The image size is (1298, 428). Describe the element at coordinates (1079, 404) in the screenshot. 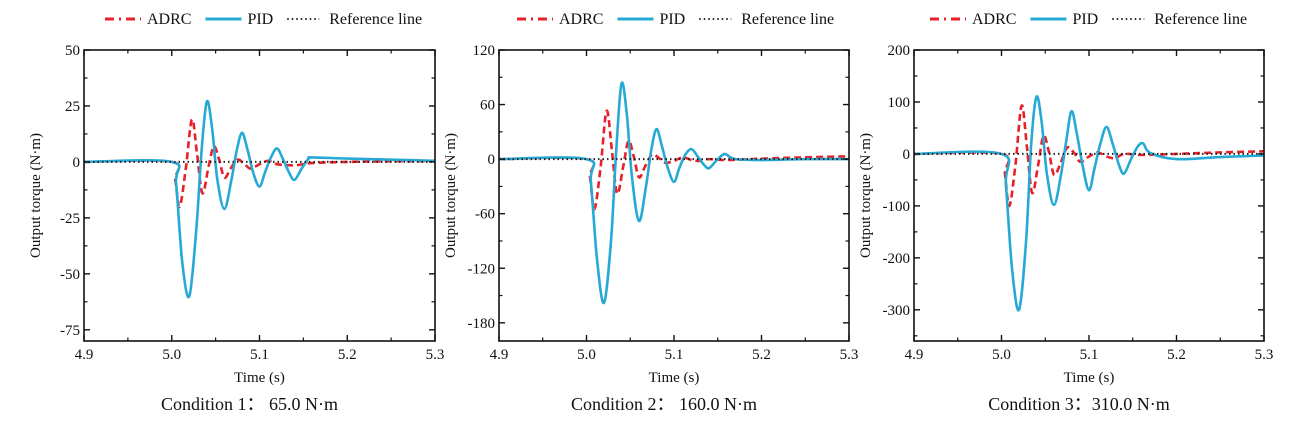

I see `panel-caption: Condition 3：310.0 N·m` at that location.